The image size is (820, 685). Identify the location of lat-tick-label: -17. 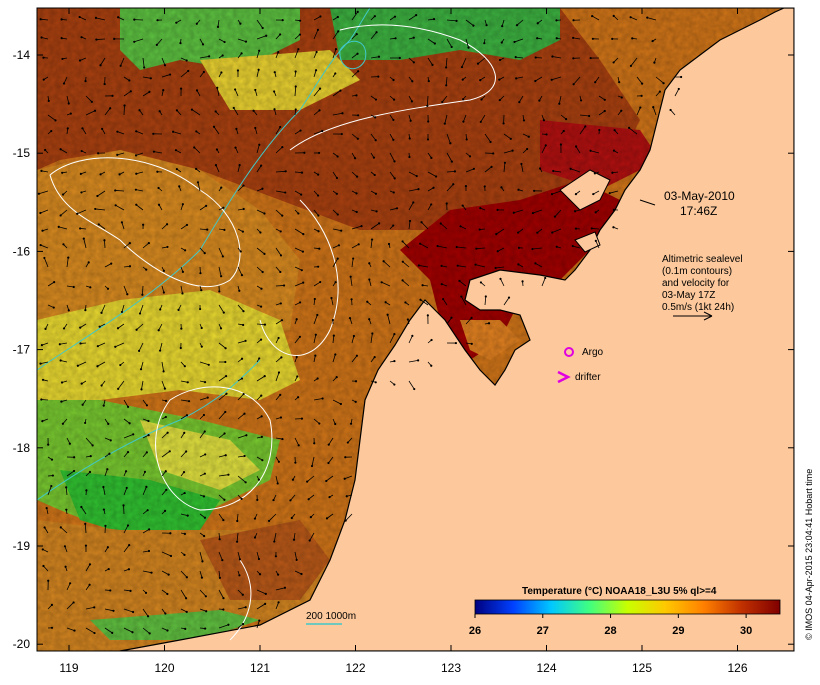
(22, 350).